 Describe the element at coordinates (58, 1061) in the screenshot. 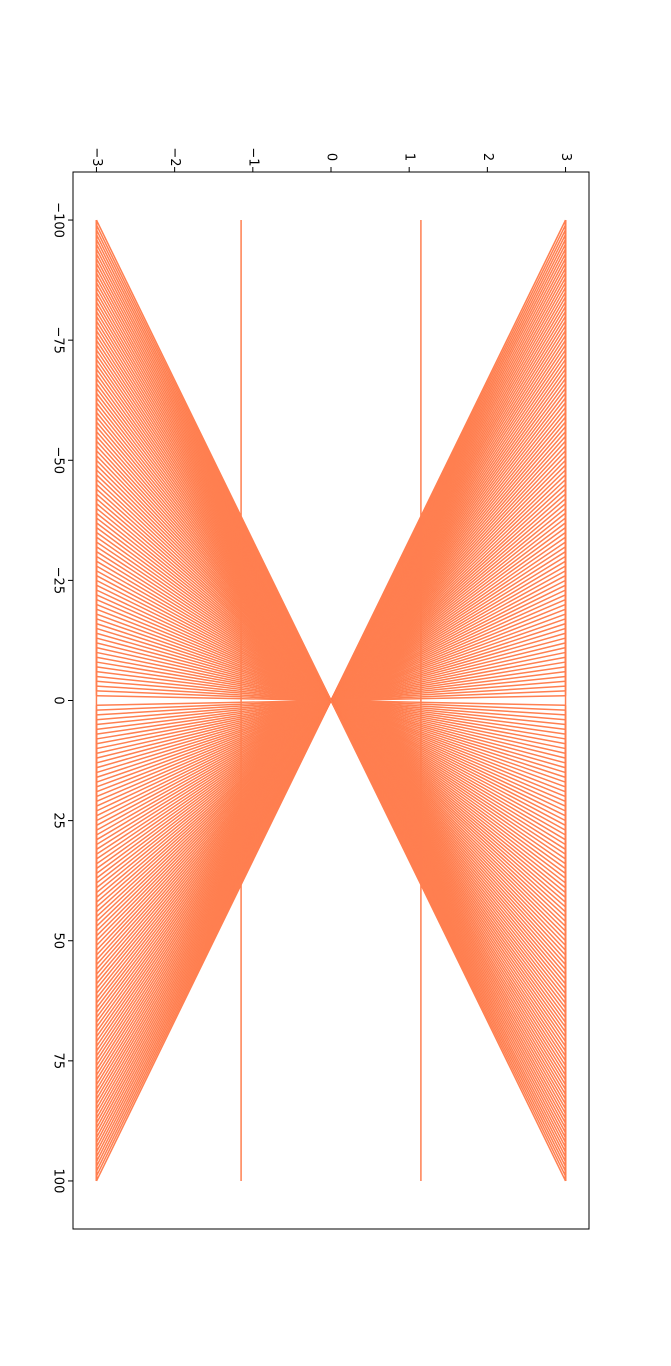

I see `x-tick-label: 75` at that location.